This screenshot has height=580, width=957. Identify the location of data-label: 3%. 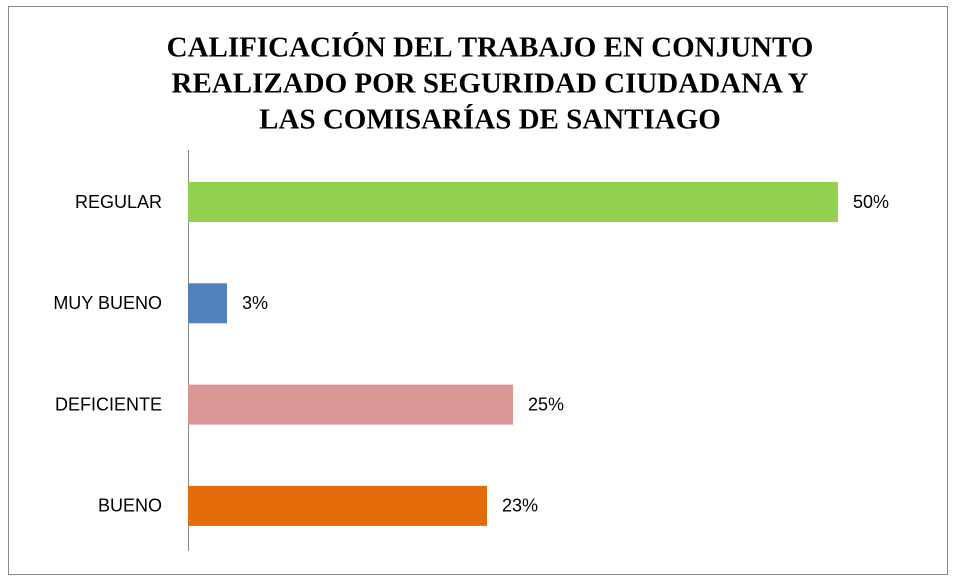
(255, 303).